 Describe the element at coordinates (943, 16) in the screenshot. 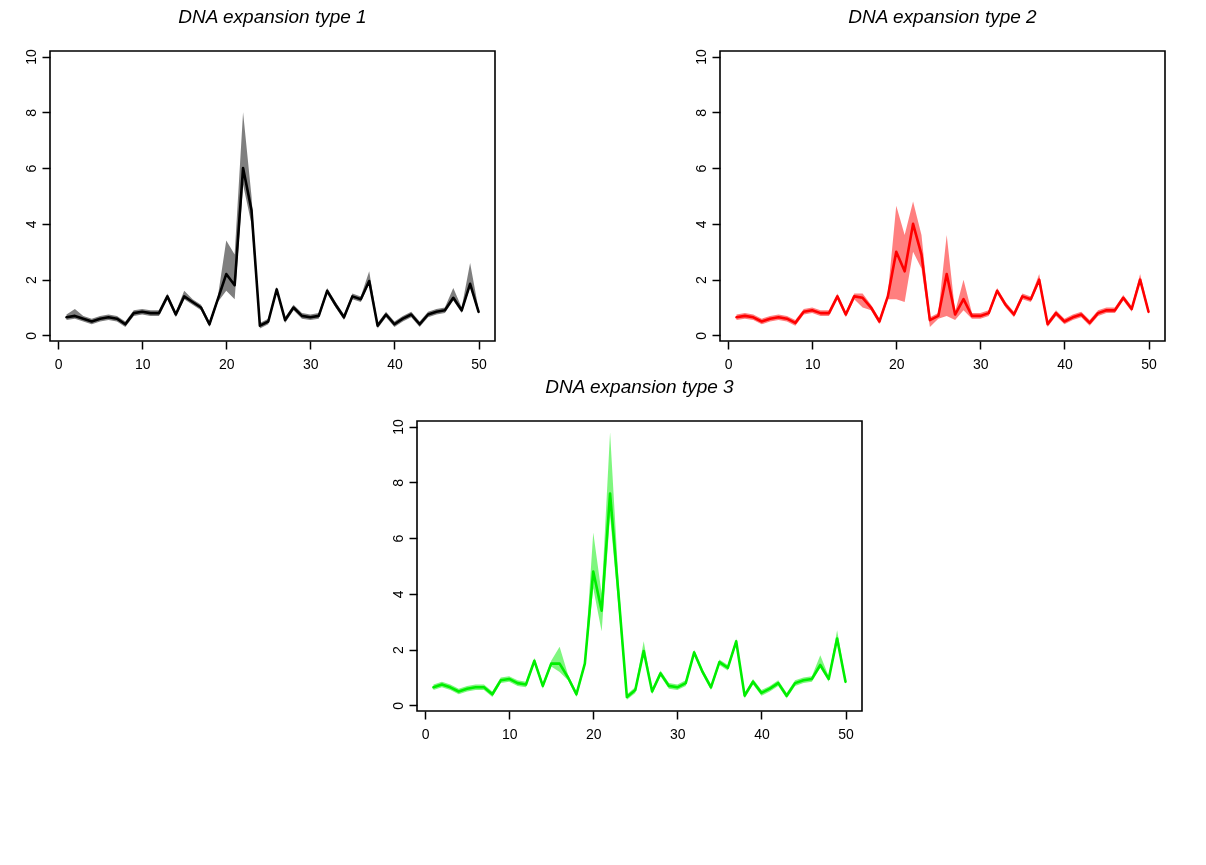

I see `chart-title: DNA expansion type 2` at that location.